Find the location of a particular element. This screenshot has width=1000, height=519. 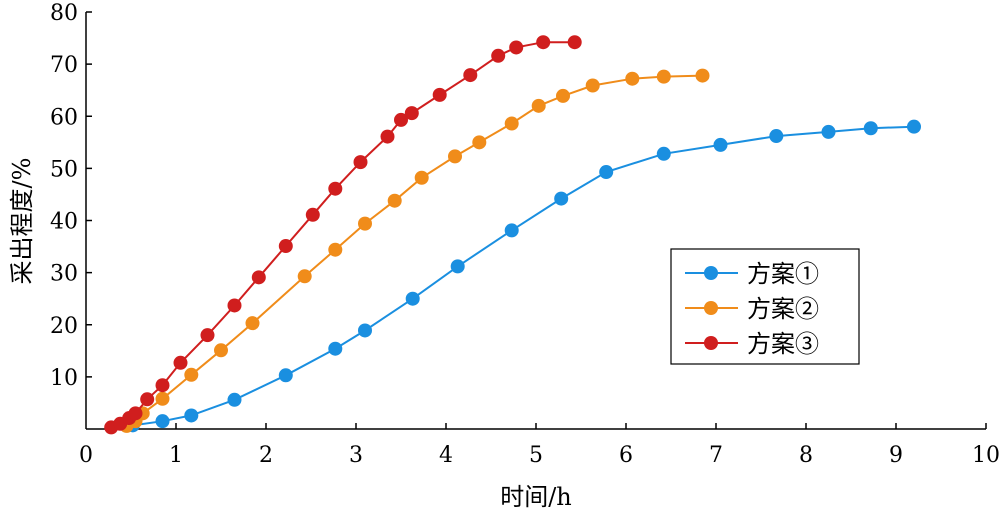

x-tick-label: 0 is located at coordinates (86, 455).